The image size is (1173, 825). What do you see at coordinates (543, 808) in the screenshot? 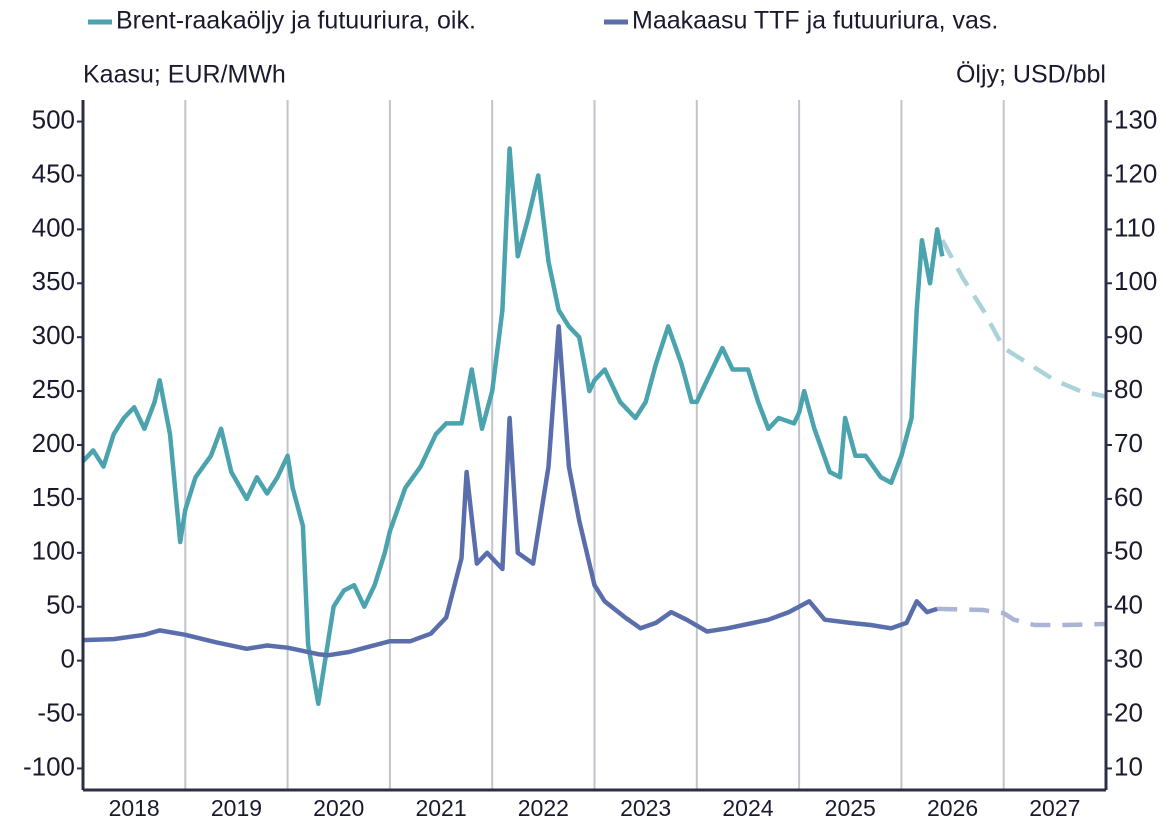
I see `x-tick-label: 2022` at bounding box center [543, 808].